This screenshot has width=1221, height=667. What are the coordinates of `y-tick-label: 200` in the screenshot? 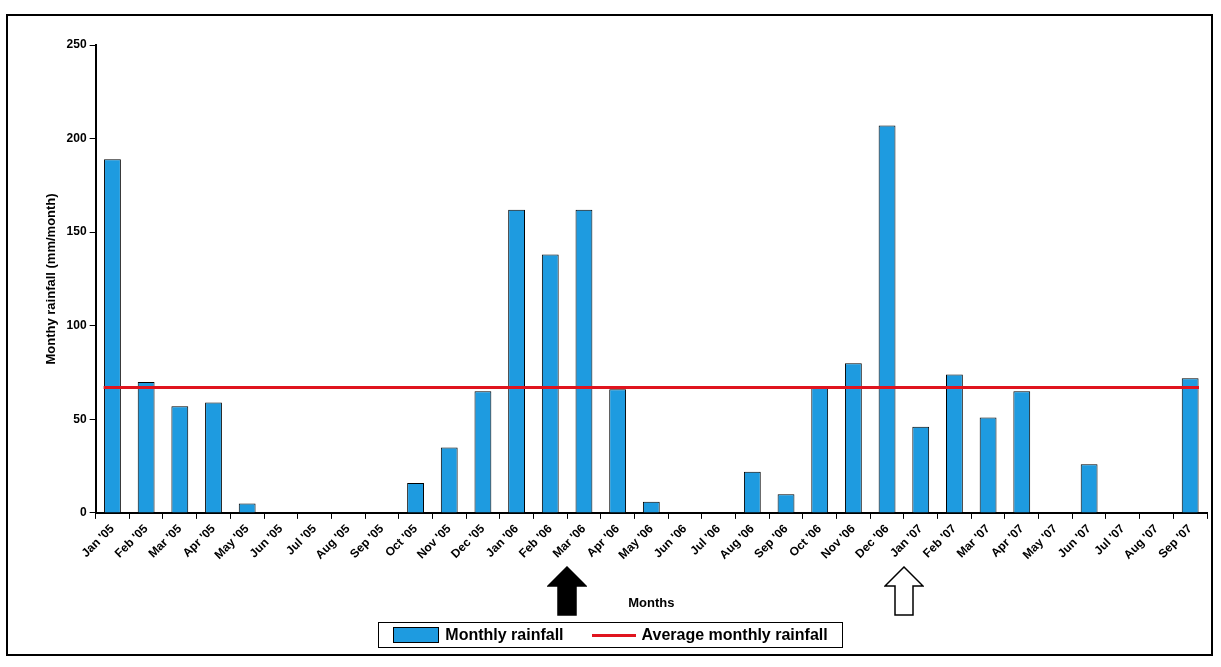 It's located at (76, 137).